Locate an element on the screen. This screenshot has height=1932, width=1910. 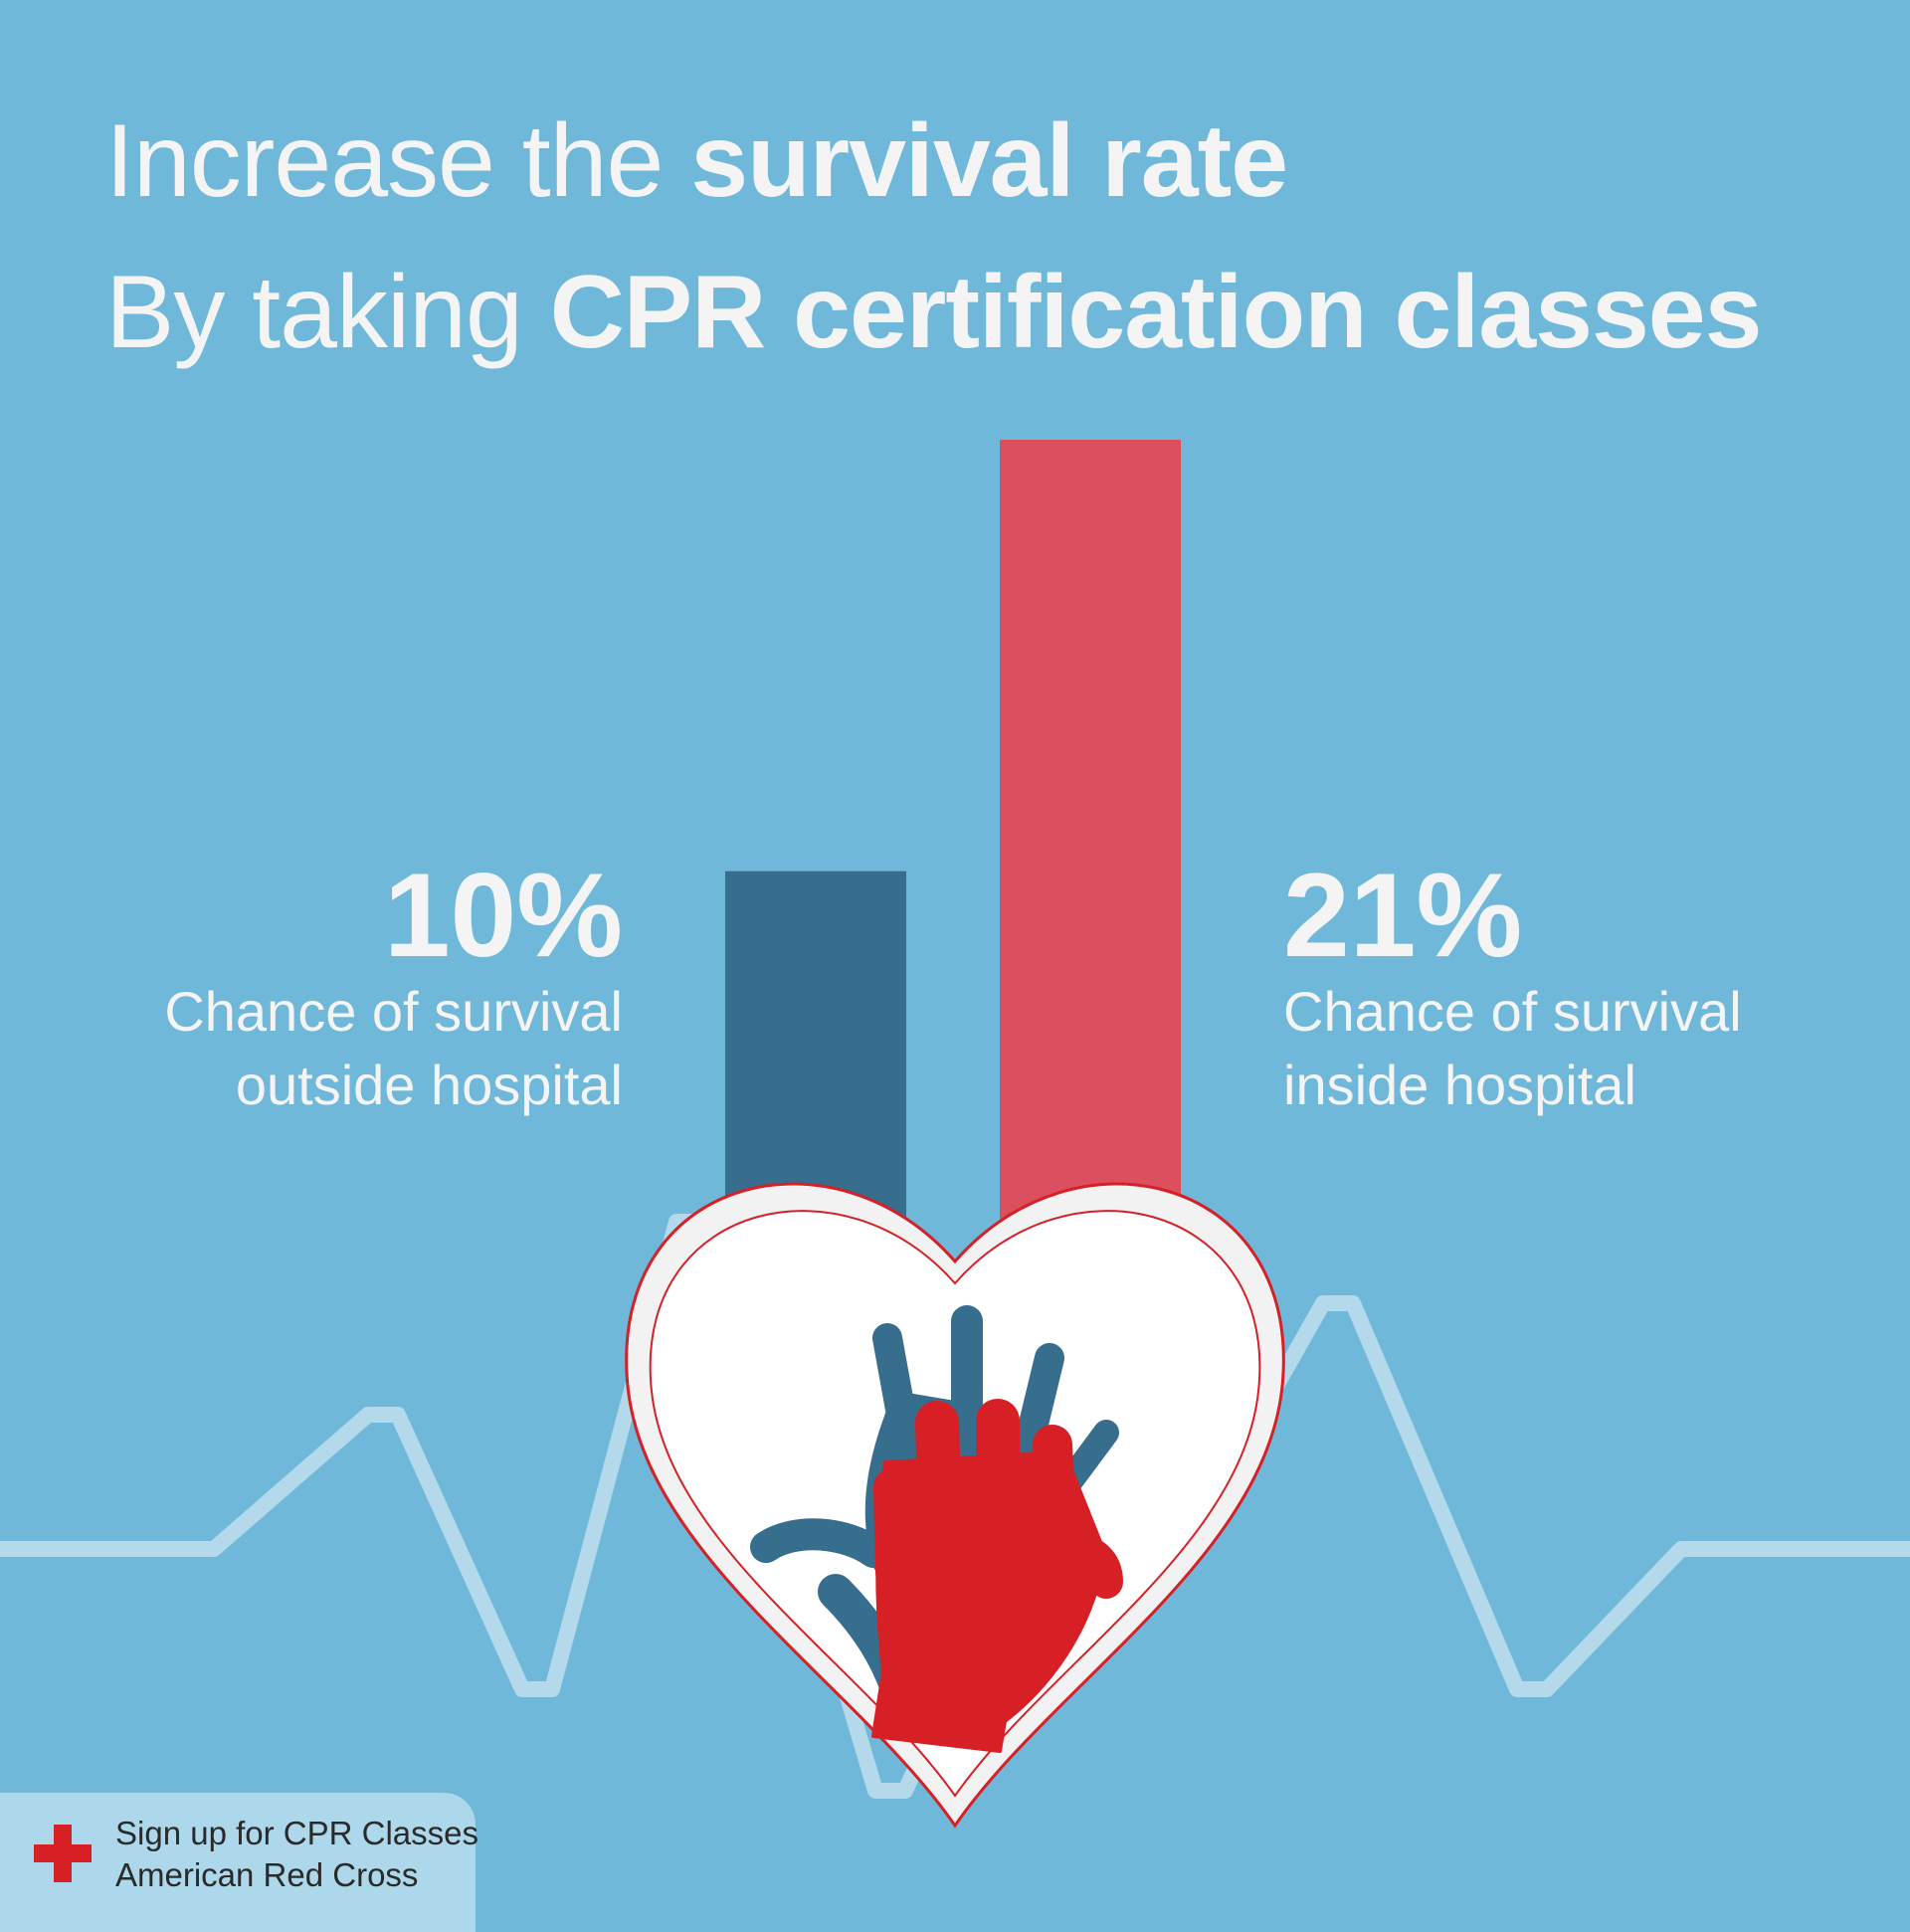
headline-line-1: Increase the survival rate is located at coordinates (696, 161).